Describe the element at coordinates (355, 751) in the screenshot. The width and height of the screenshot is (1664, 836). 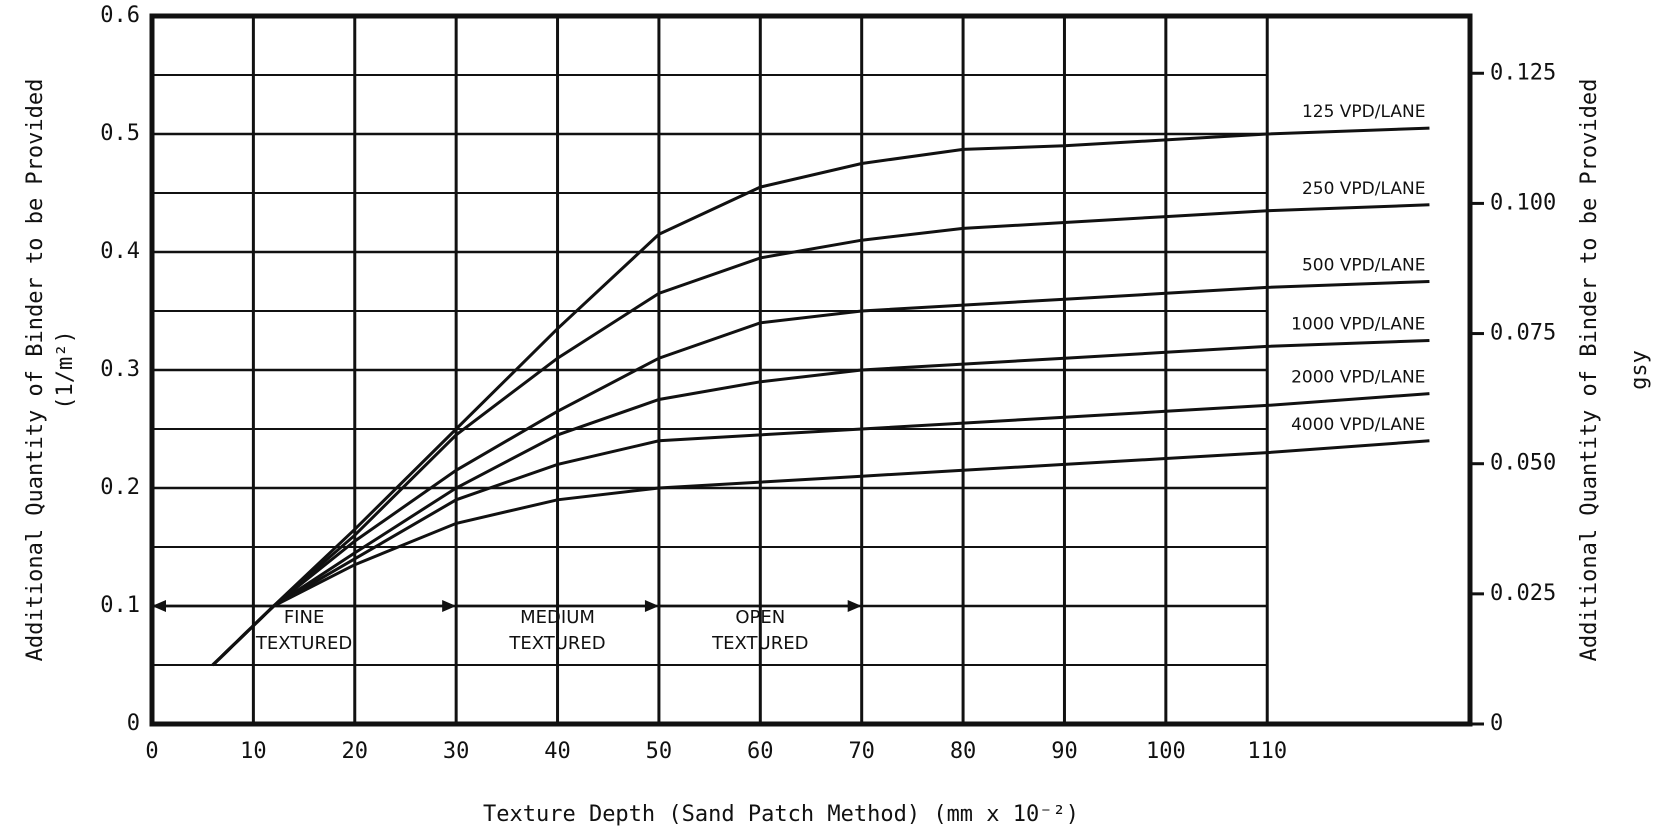
I see `x-tick-label: 20` at that location.